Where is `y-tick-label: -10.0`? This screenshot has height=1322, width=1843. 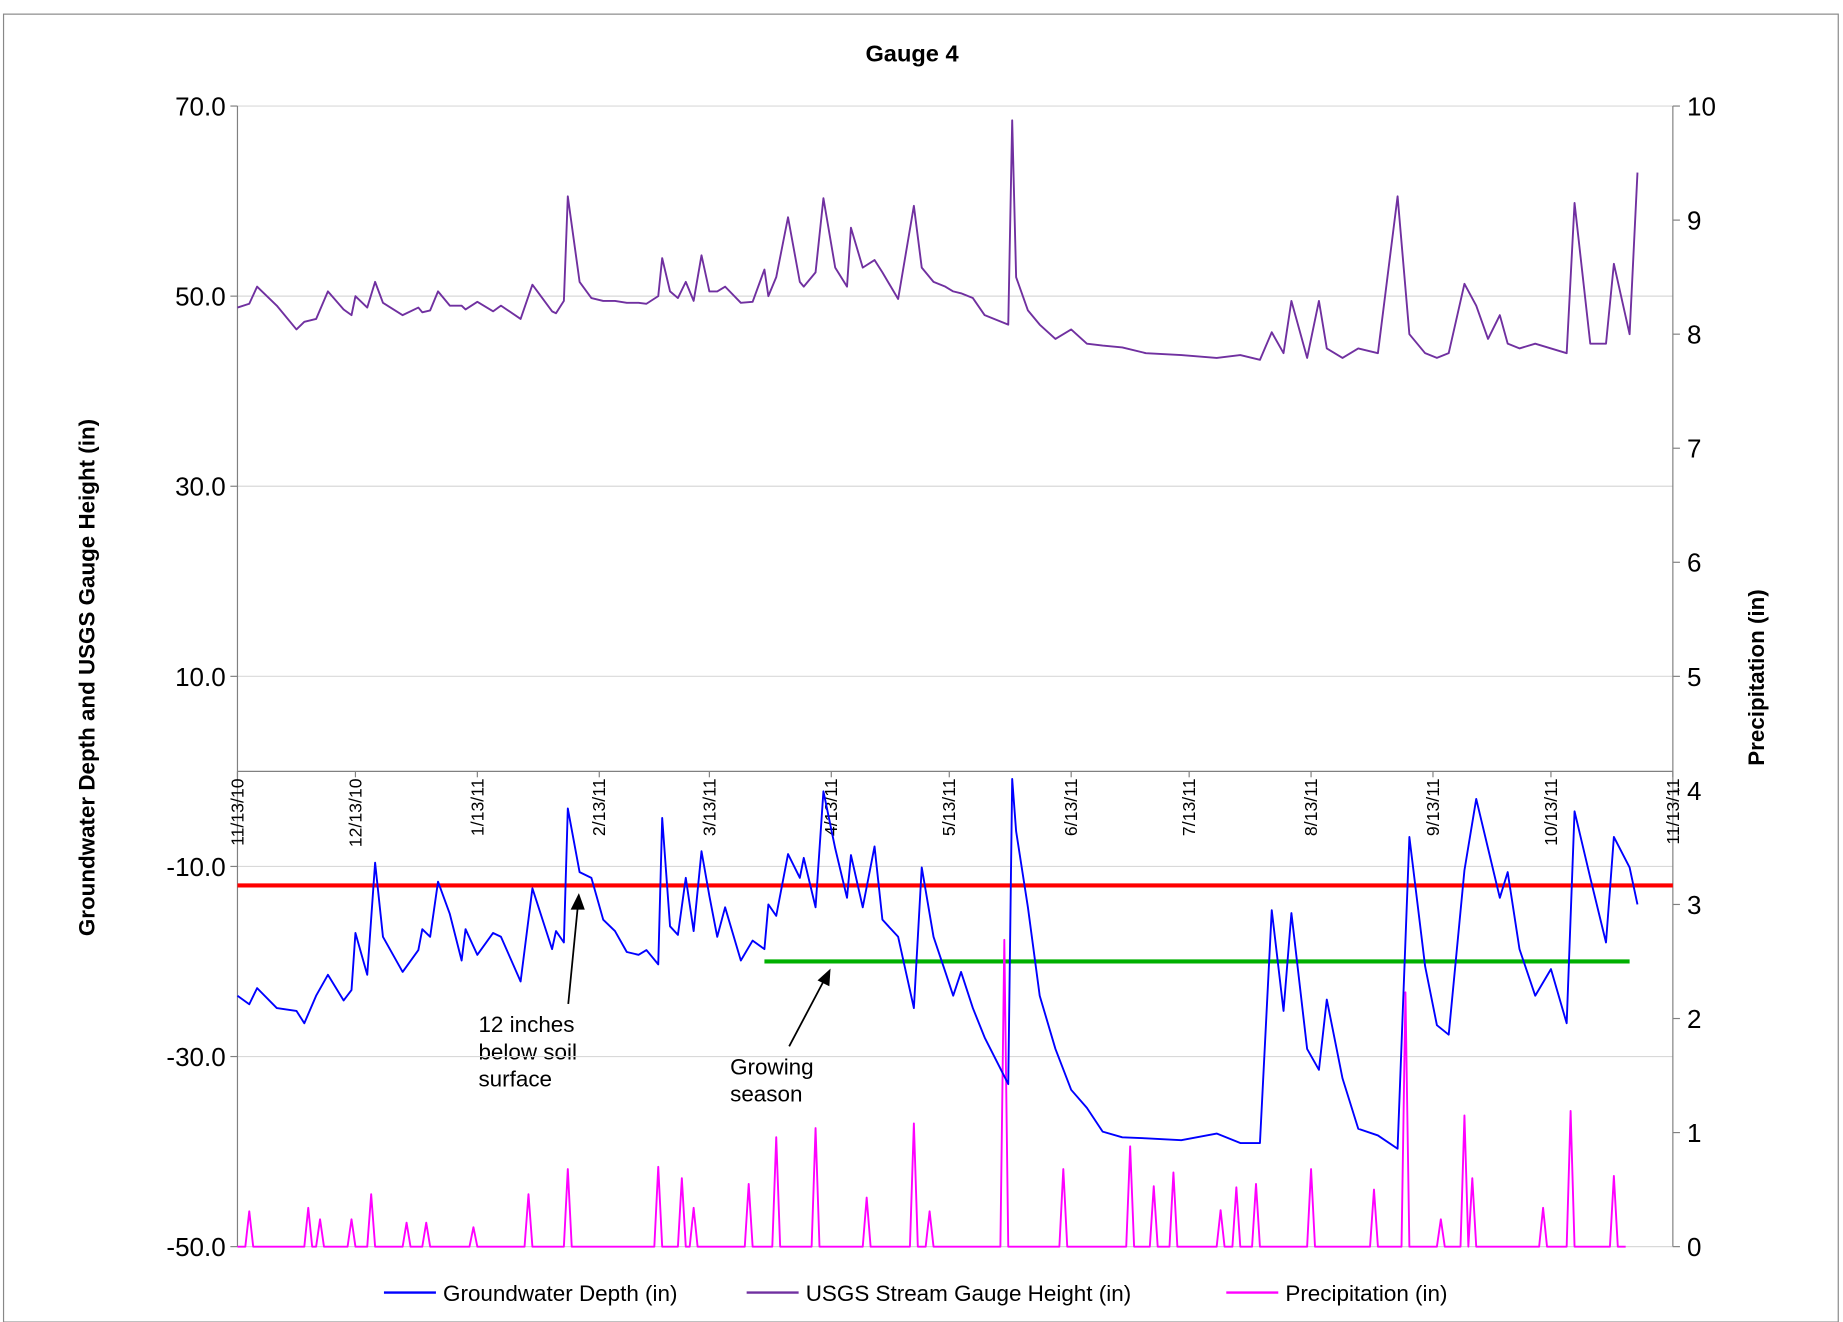
y-tick-label: -10.0 is located at coordinates (195, 868).